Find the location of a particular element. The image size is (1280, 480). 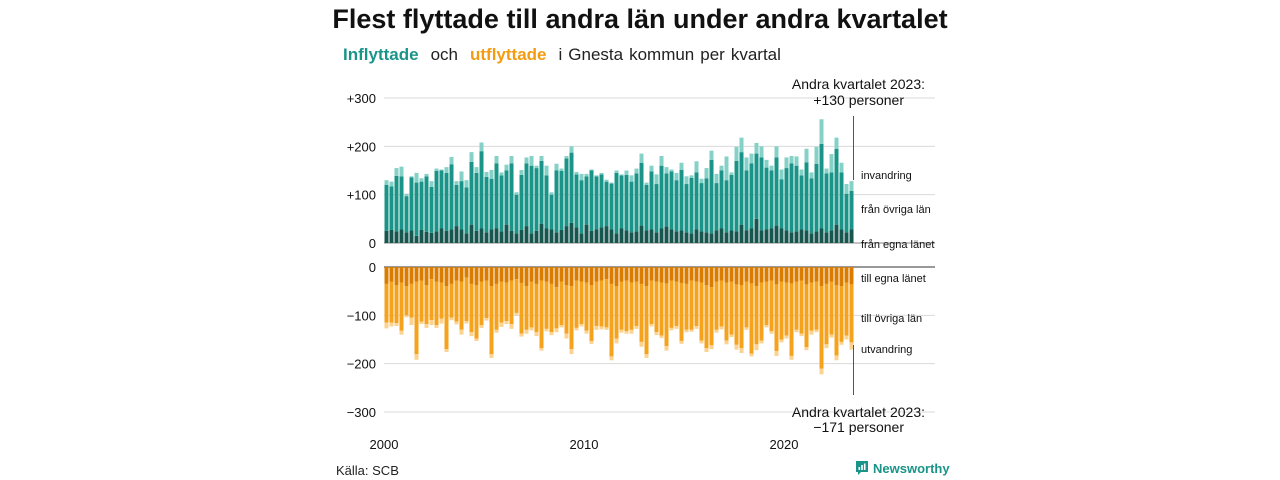

subtitle-word: per is located at coordinates (712, 54).